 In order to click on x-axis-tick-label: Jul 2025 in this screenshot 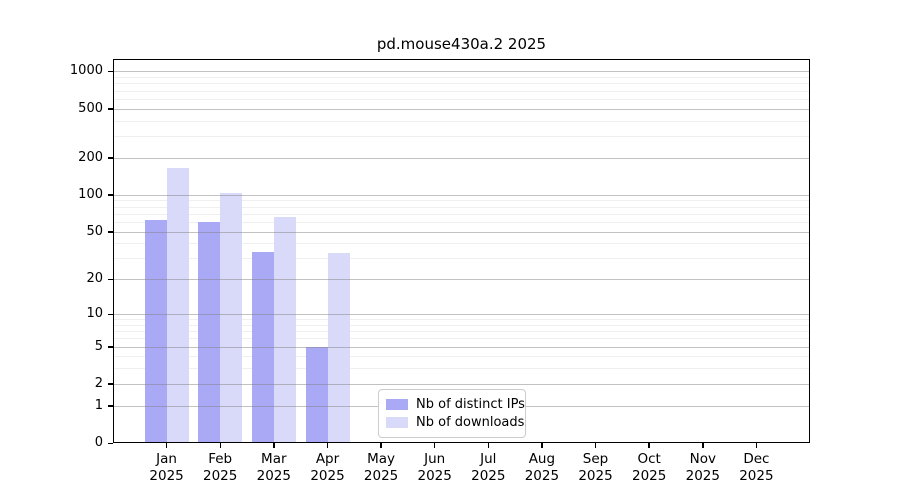, I will do `click(488, 467)`.